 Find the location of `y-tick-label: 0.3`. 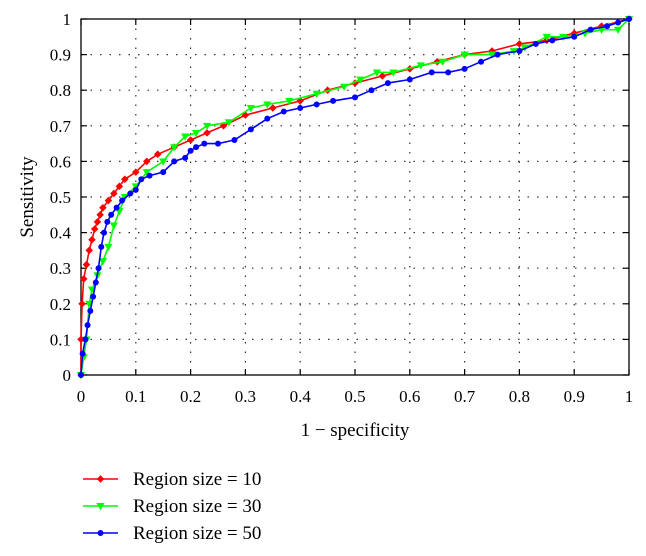

y-tick-label: 0.3 is located at coordinates (60, 268).